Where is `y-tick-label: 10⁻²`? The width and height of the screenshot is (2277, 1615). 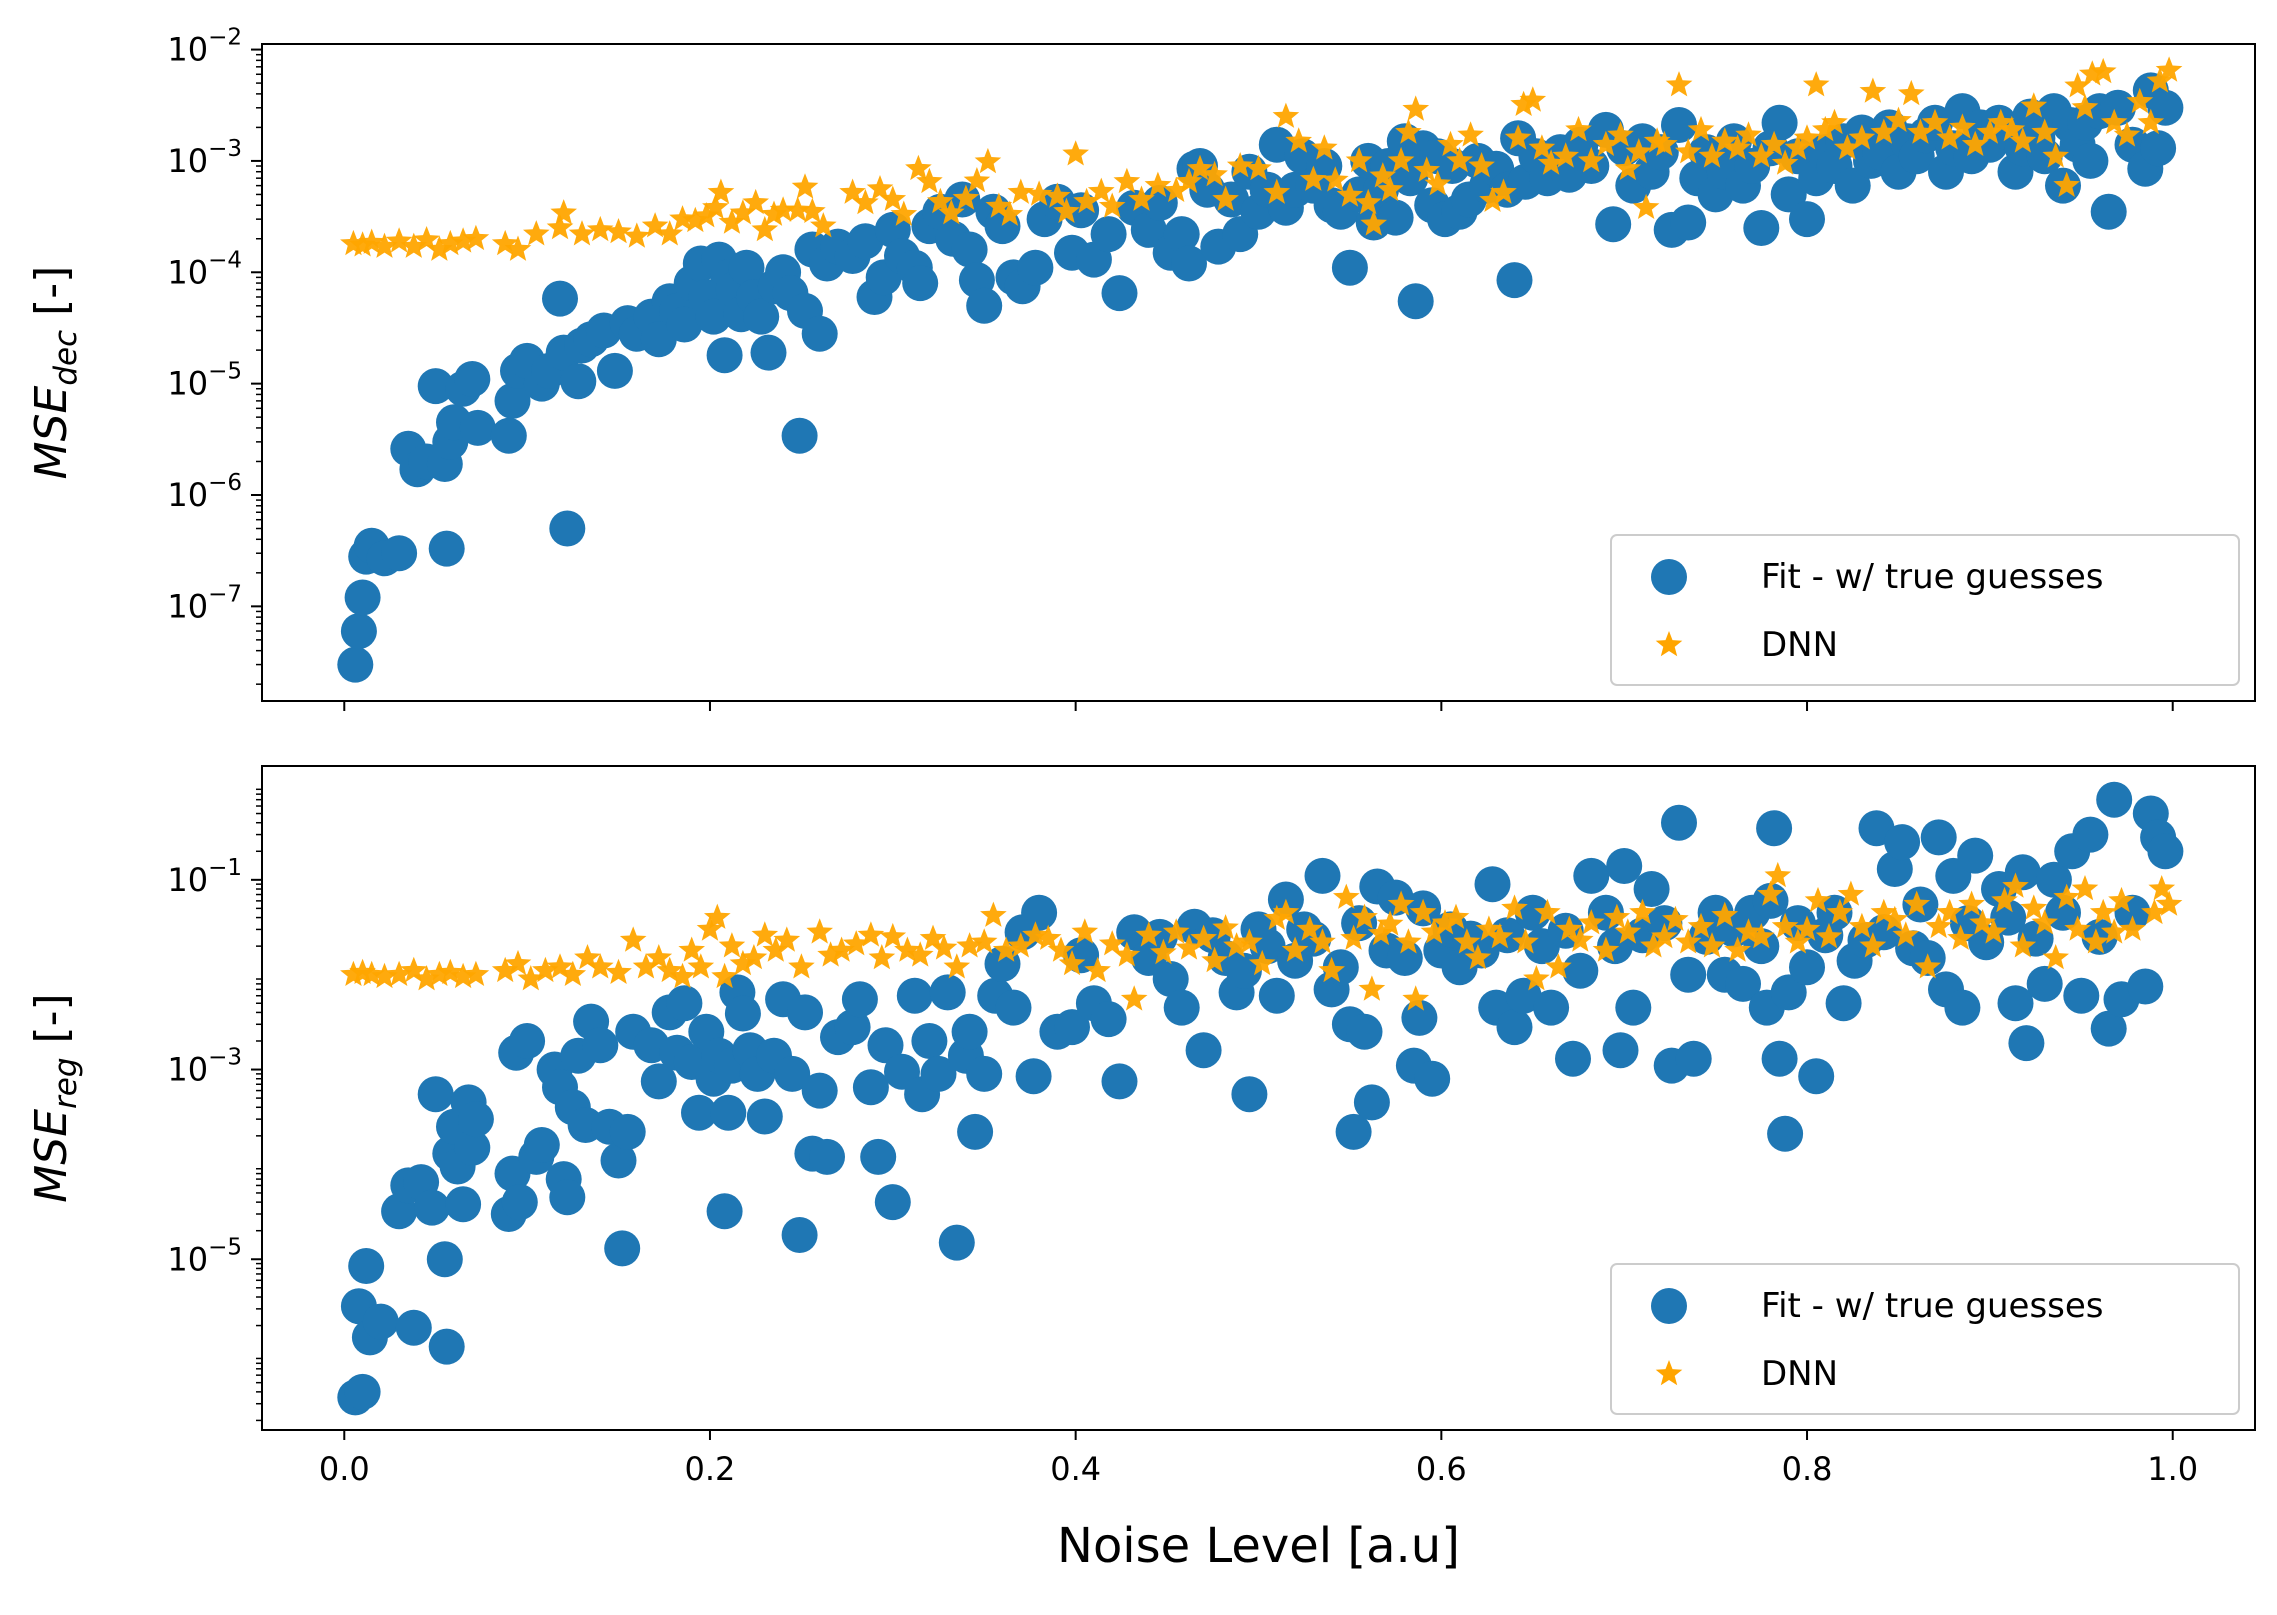 y-tick-label: 10⁻² is located at coordinates (204, 47).